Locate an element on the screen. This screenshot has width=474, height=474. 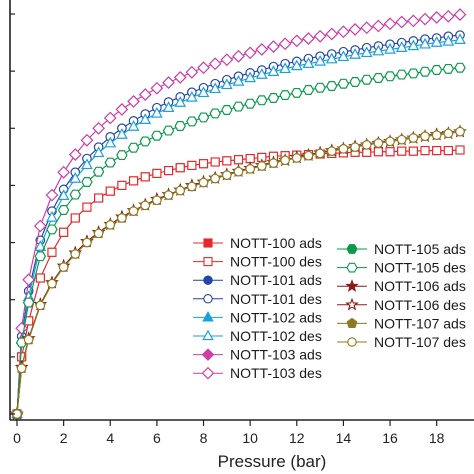
legend-marker-nott-105-ads is located at coordinates (352, 249).